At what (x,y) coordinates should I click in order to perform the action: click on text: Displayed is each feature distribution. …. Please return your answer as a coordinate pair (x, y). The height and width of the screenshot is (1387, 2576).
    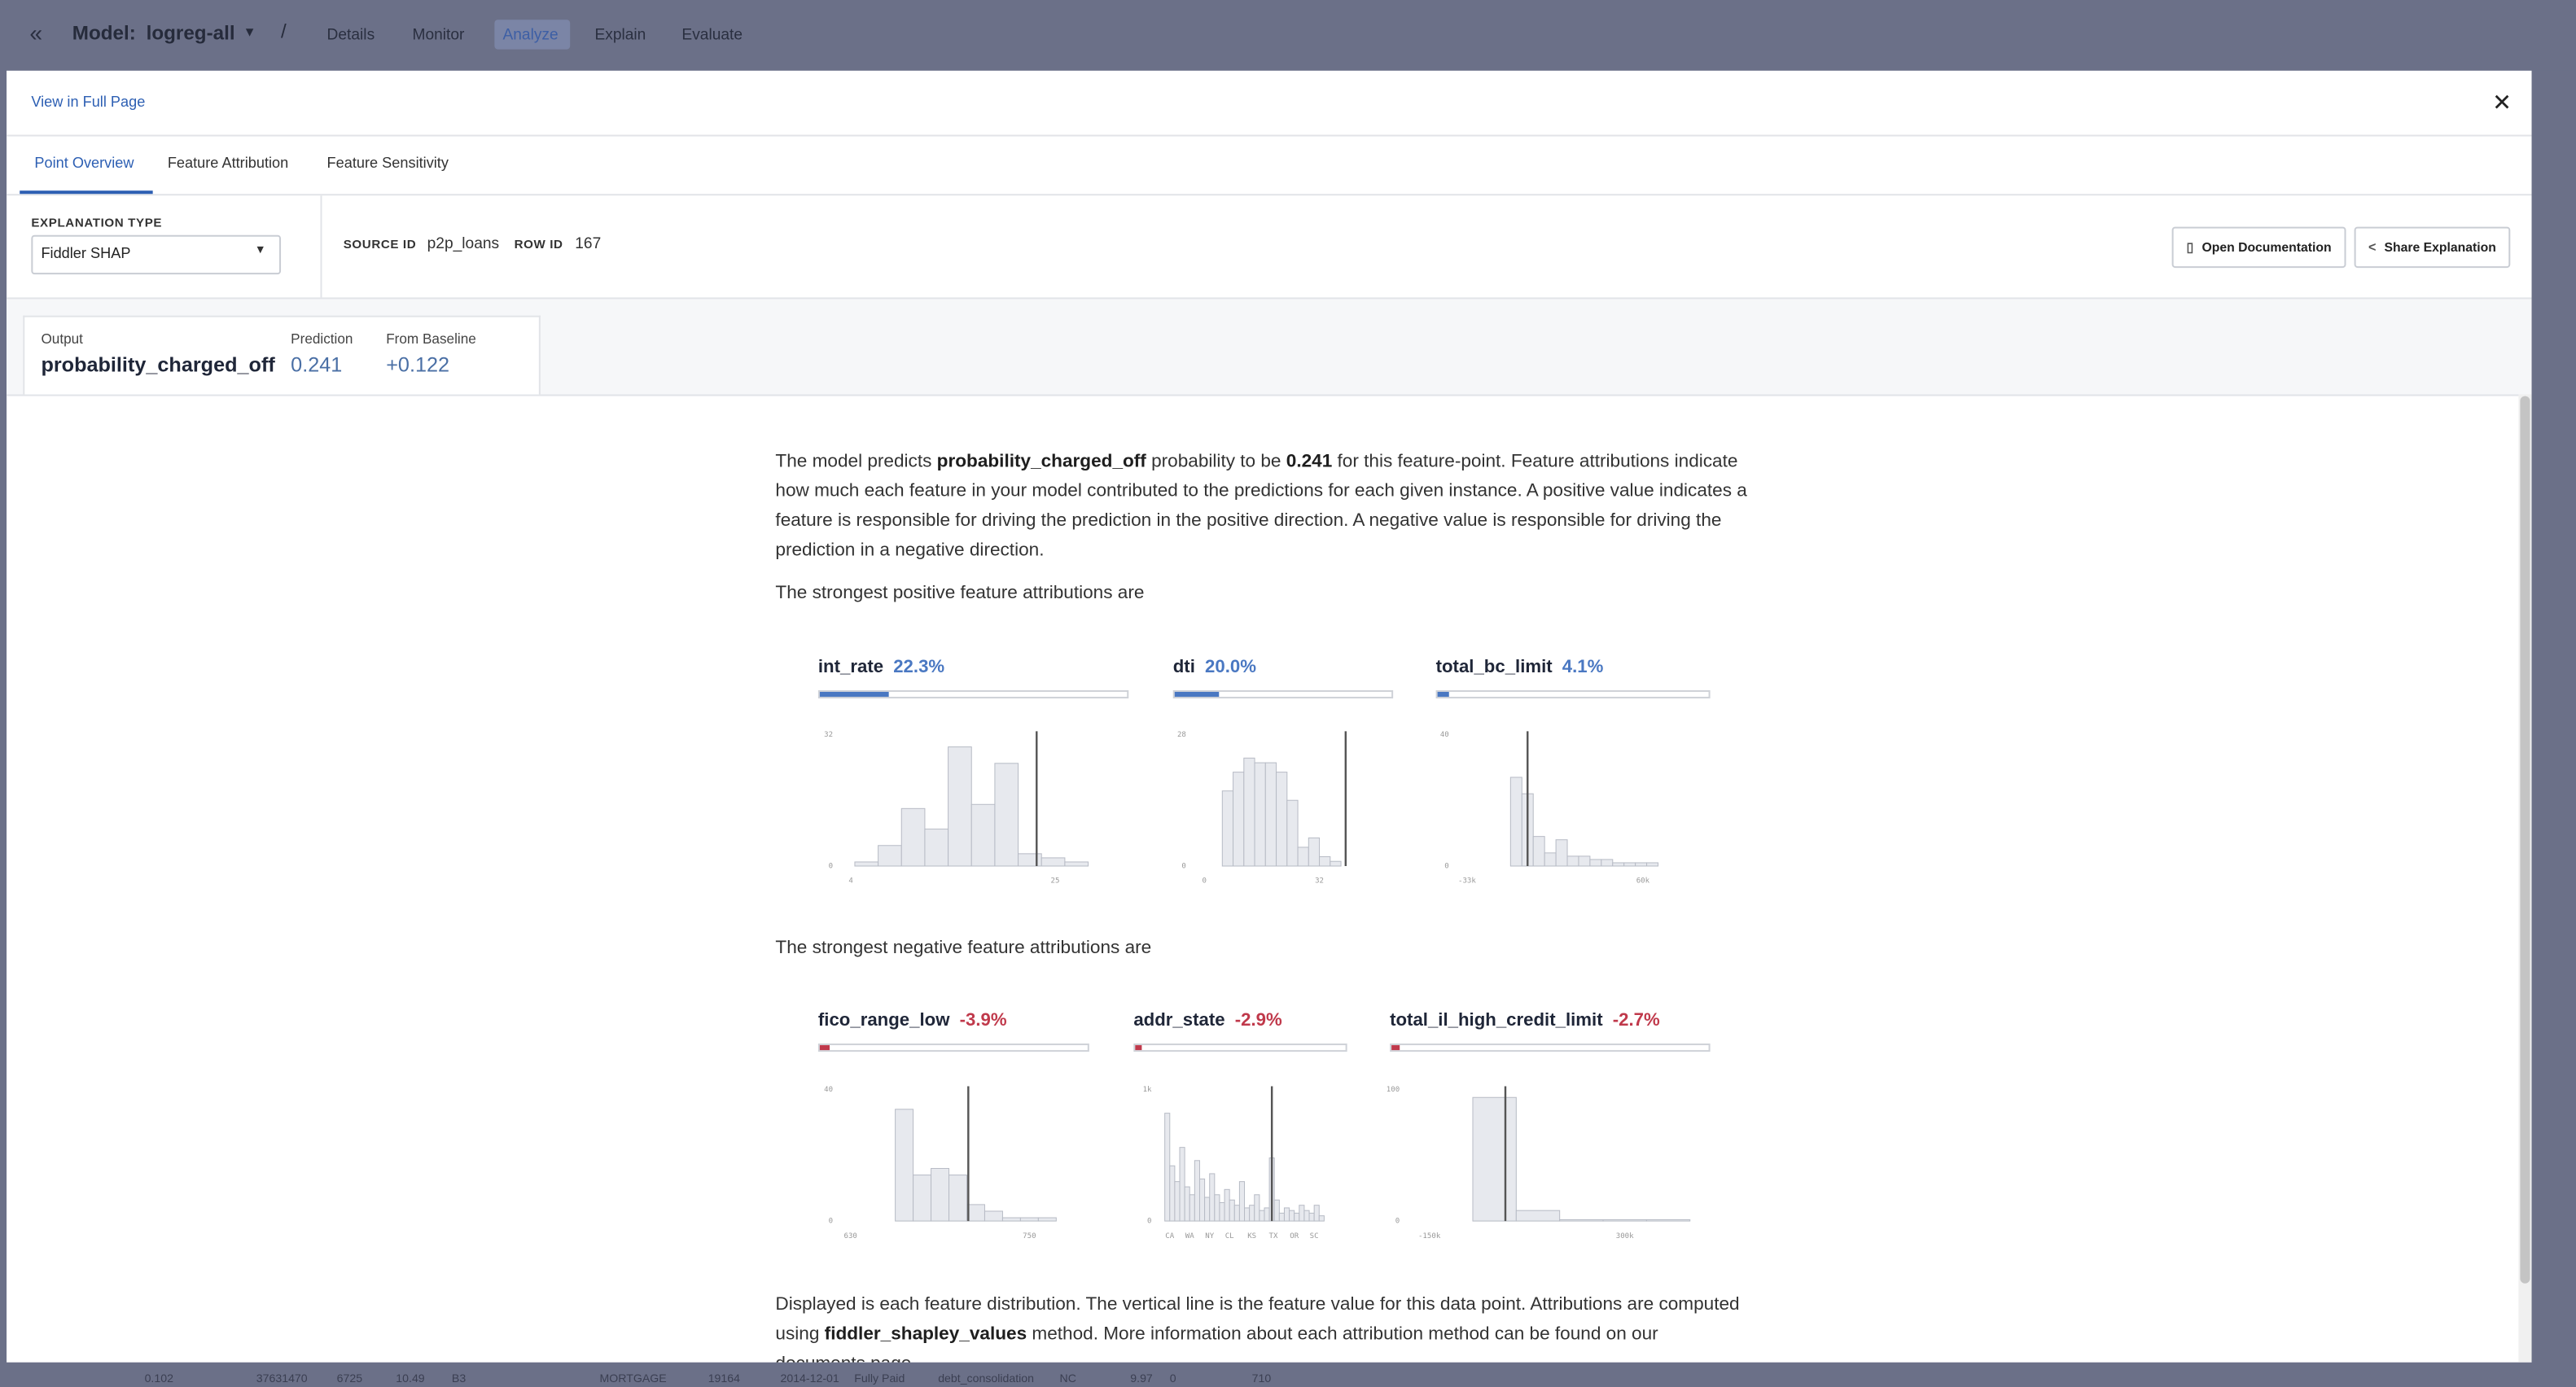
    Looking at the image, I should click on (1257, 1319).